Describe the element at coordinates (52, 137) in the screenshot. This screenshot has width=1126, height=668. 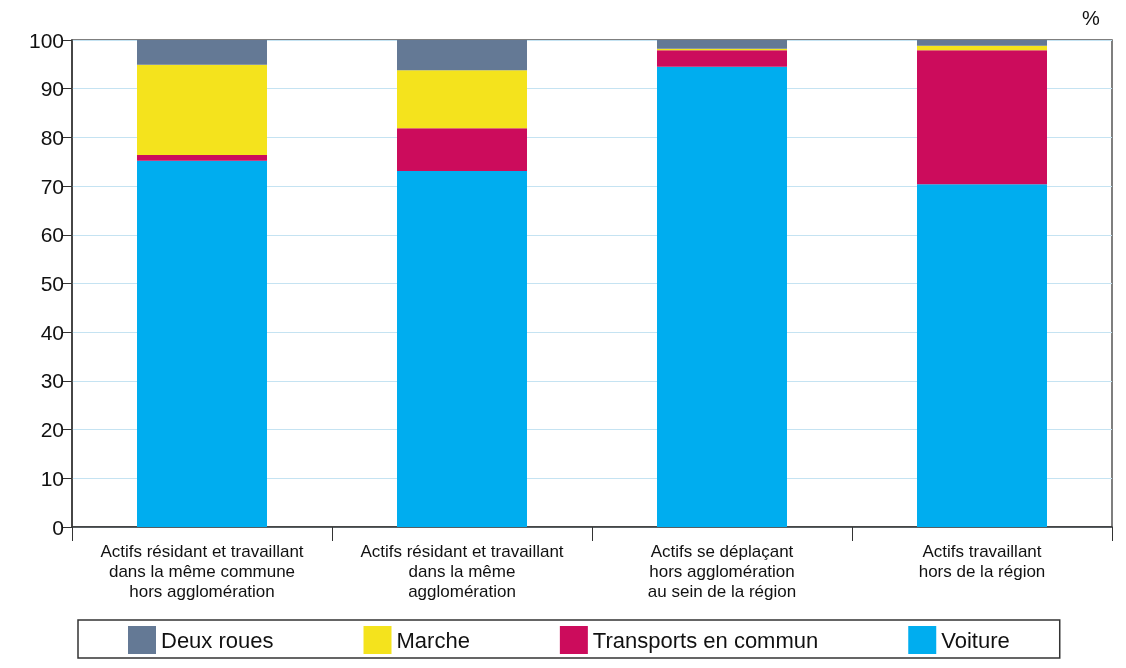
I see `y-tick-label: 80` at that location.